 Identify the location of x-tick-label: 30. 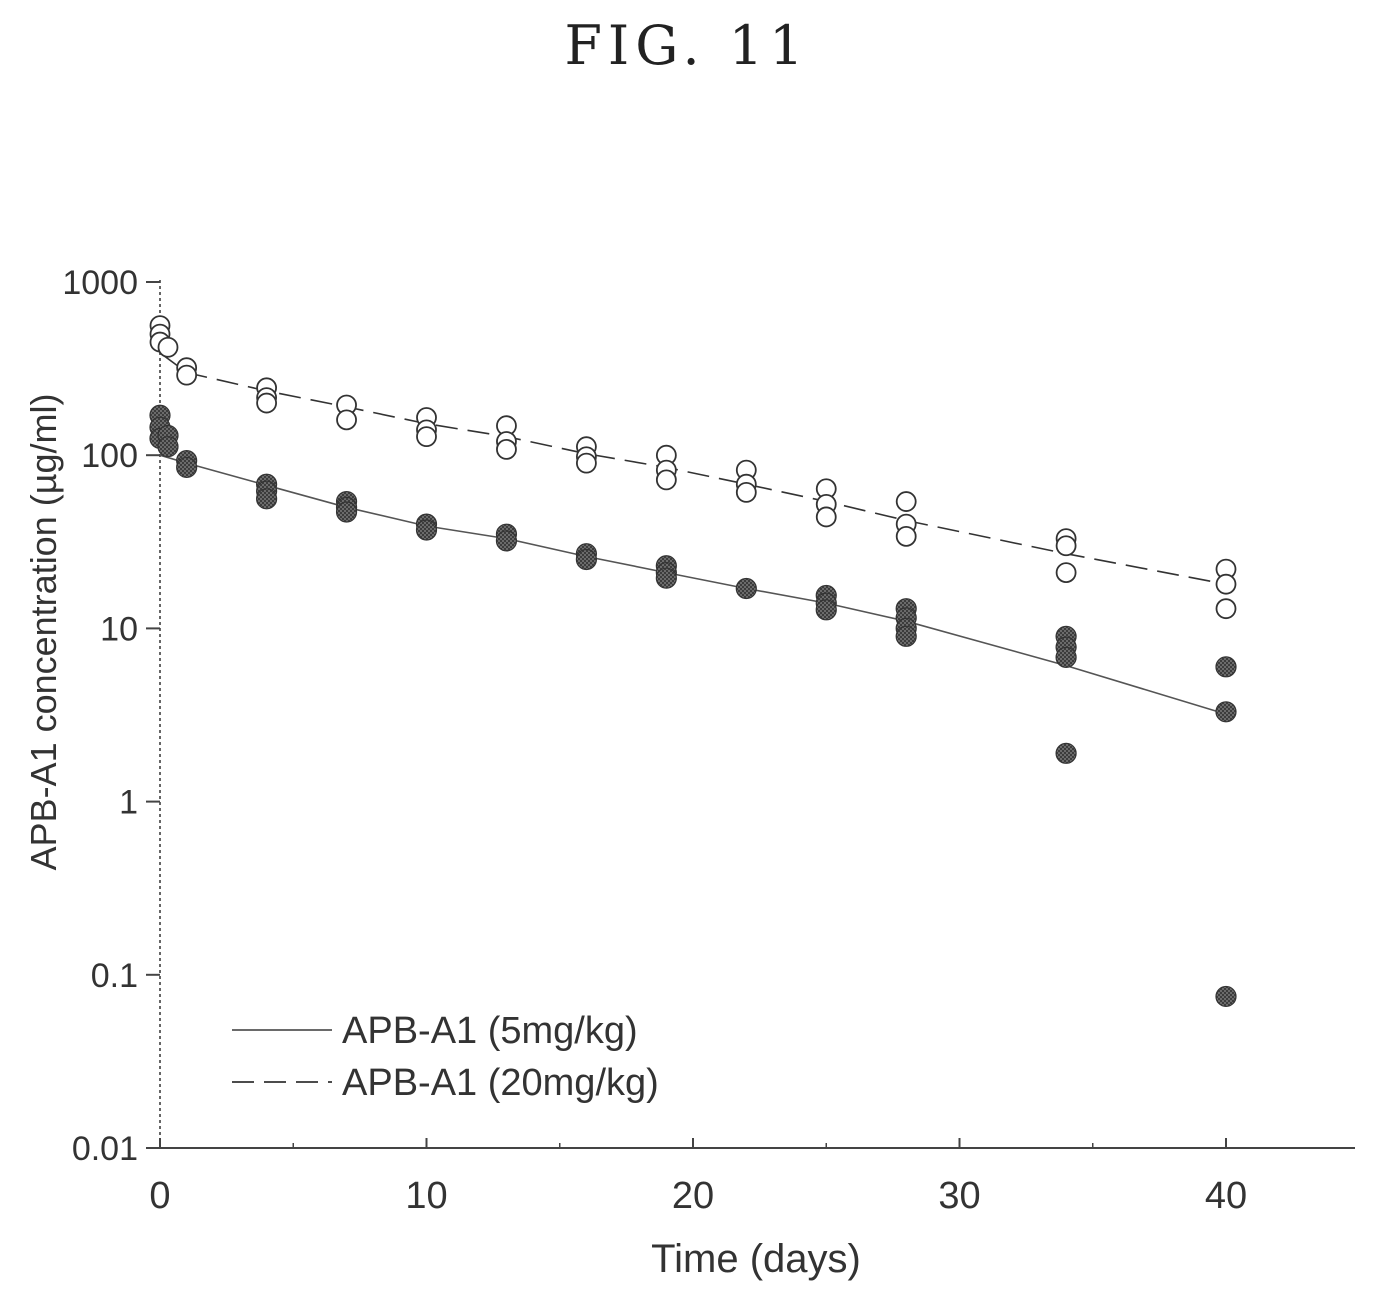
(959, 1196).